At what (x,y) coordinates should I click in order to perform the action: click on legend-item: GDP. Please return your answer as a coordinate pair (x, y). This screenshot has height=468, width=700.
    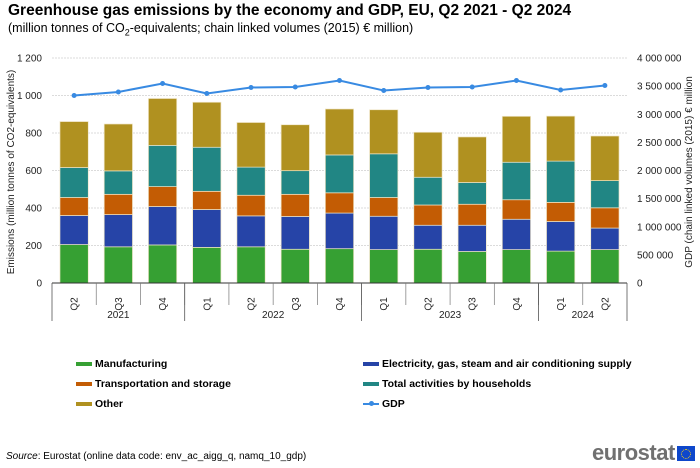
    Looking at the image, I should click on (384, 404).